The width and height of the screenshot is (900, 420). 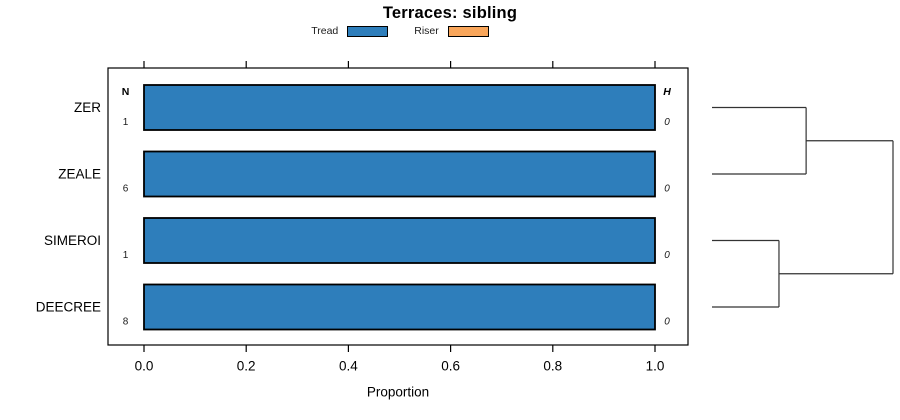 I want to click on row-label-zer: ZER, so click(x=87, y=107).